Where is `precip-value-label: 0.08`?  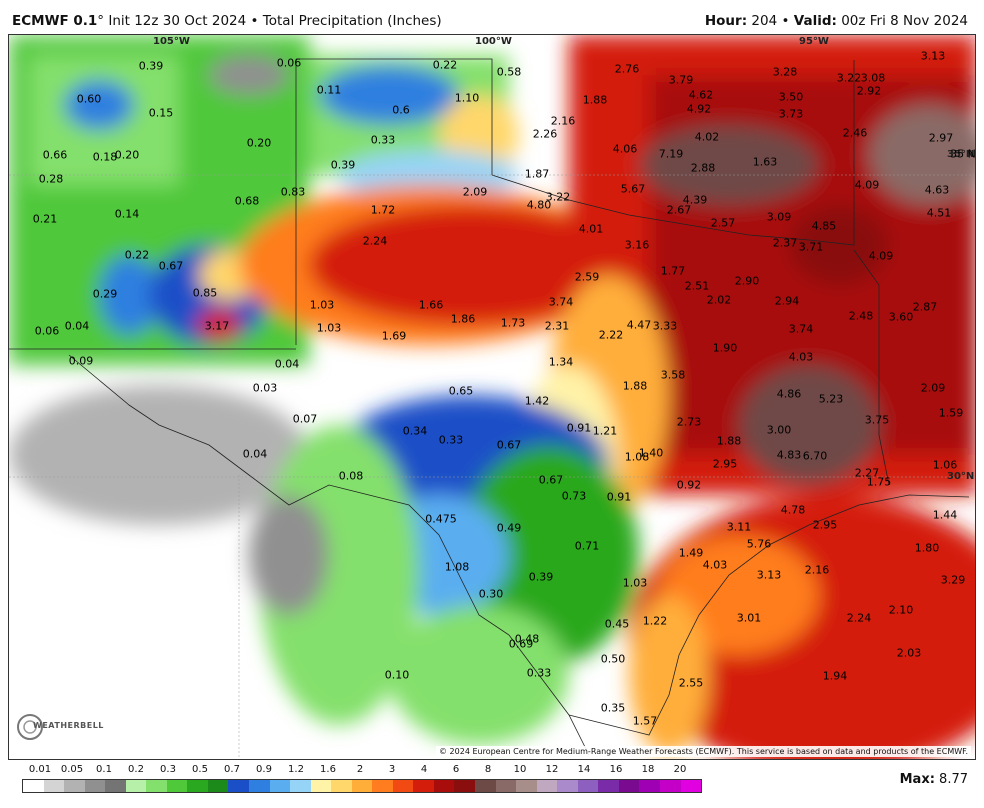 precip-value-label: 0.08 is located at coordinates (351, 476).